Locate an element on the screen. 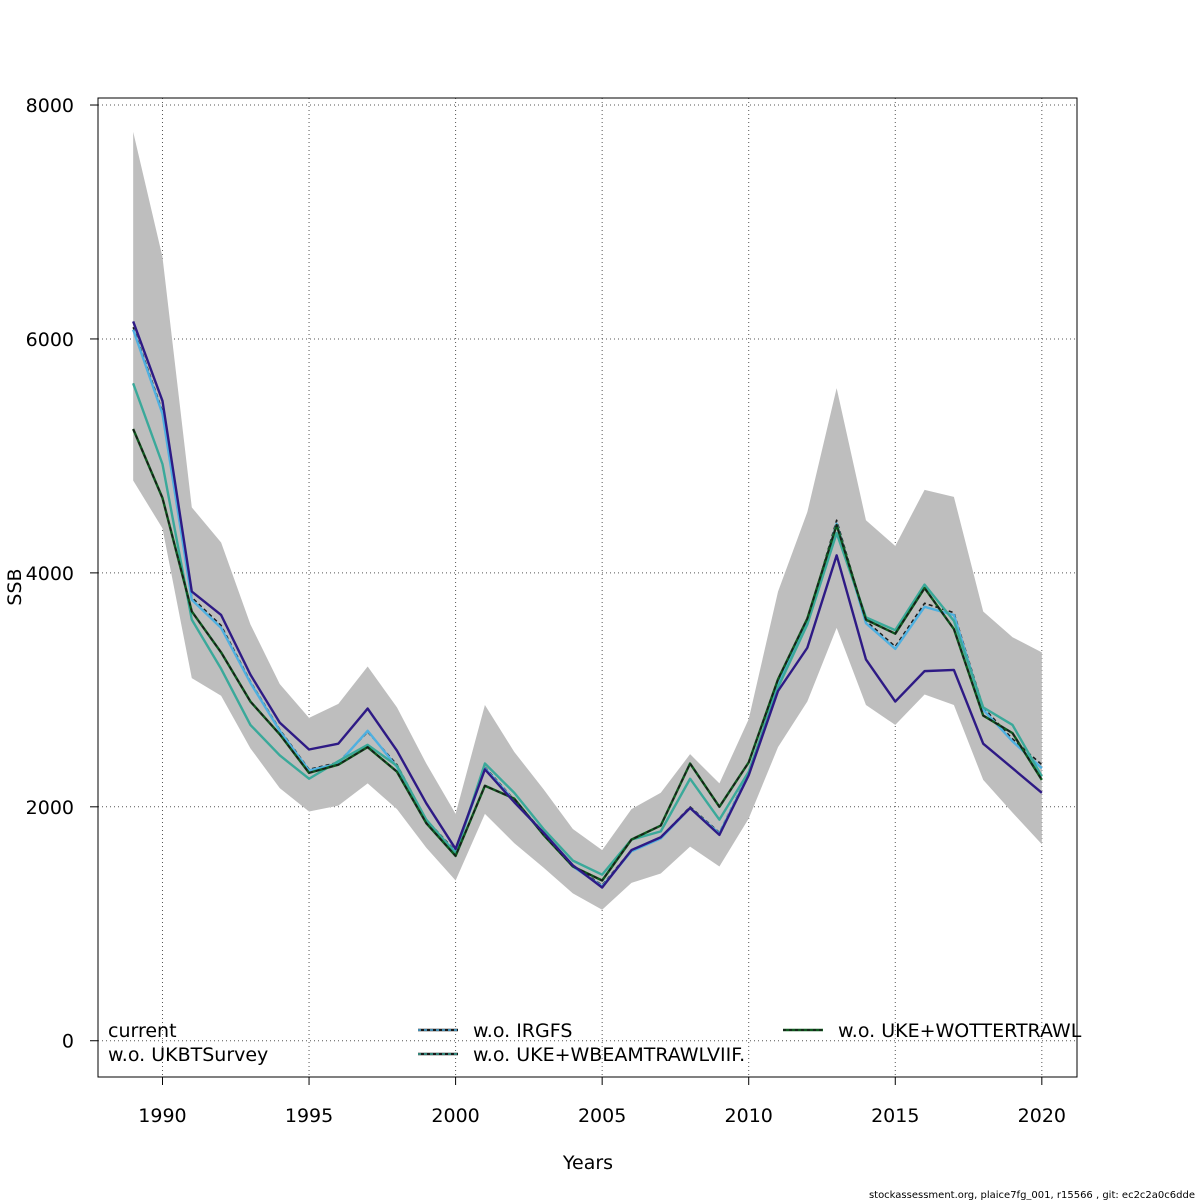 The height and width of the screenshot is (1200, 1200). y-tick-label: 2000 is located at coordinates (50, 808).